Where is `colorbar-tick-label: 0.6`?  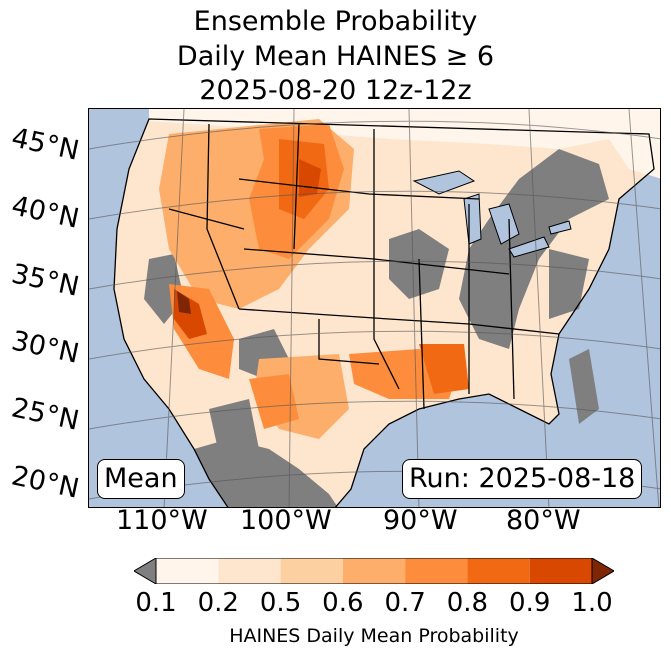
colorbar-tick-label: 0.6 is located at coordinates (343, 603).